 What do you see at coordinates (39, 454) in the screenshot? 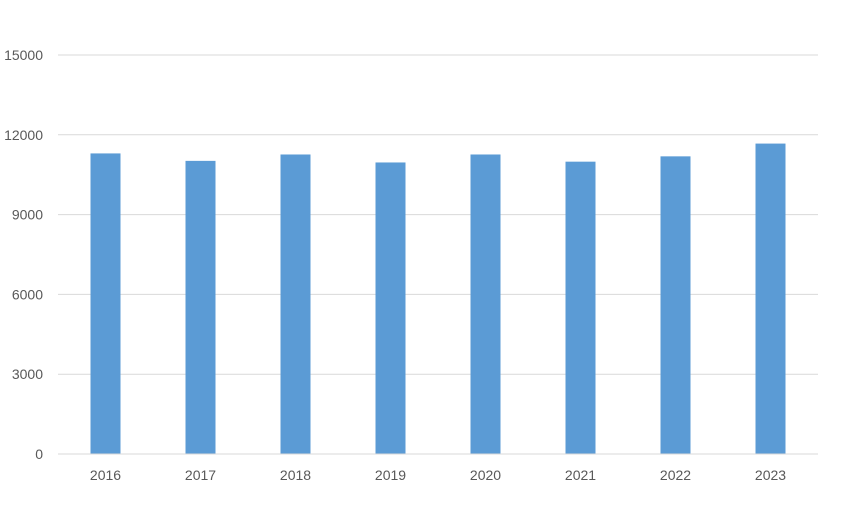
I see `y-tick-label: 0` at bounding box center [39, 454].